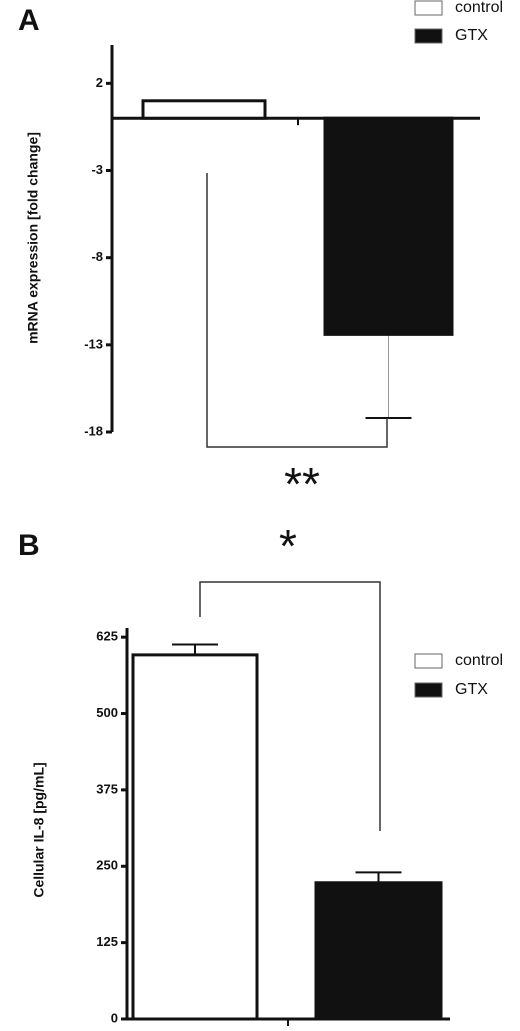 The width and height of the screenshot is (520, 1031). What do you see at coordinates (97, 169) in the screenshot?
I see `y-tick-label: -3` at bounding box center [97, 169].